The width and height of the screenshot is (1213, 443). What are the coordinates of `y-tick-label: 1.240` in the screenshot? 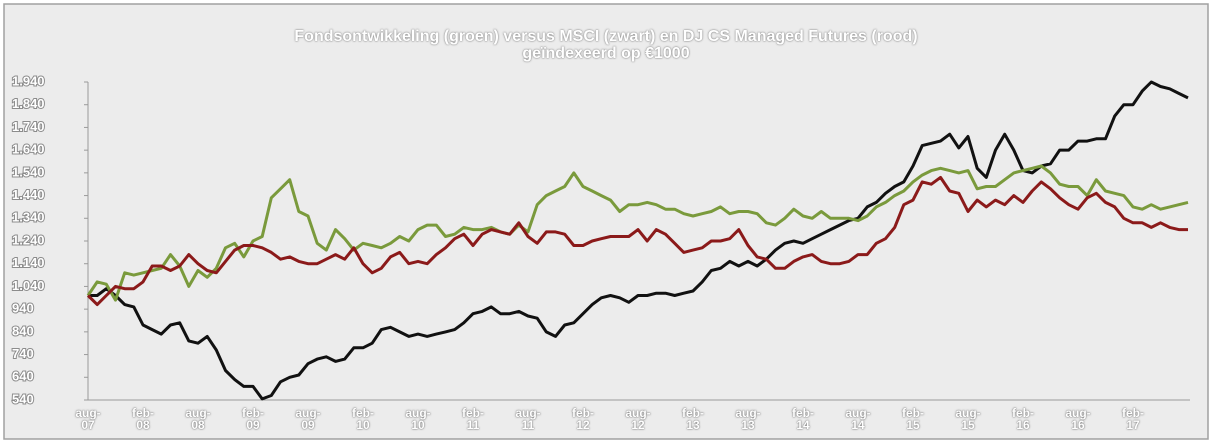 It's located at (28, 239).